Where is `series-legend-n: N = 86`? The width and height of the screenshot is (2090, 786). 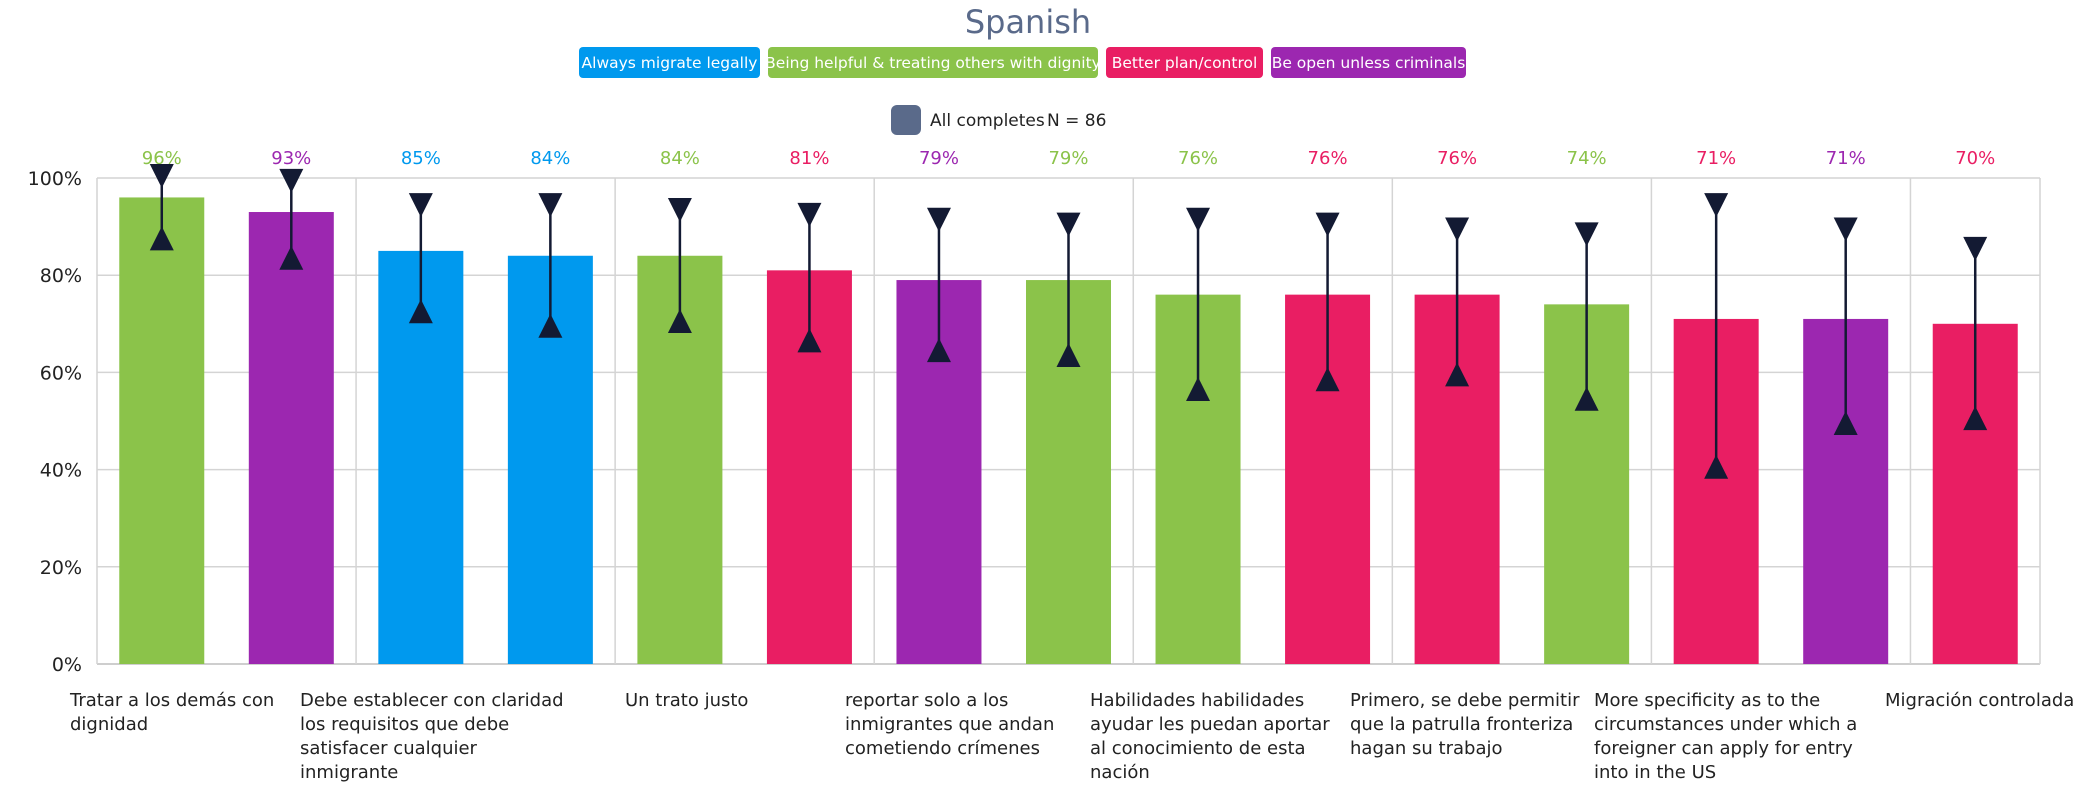 series-legend-n: N = 86 is located at coordinates (1076, 121).